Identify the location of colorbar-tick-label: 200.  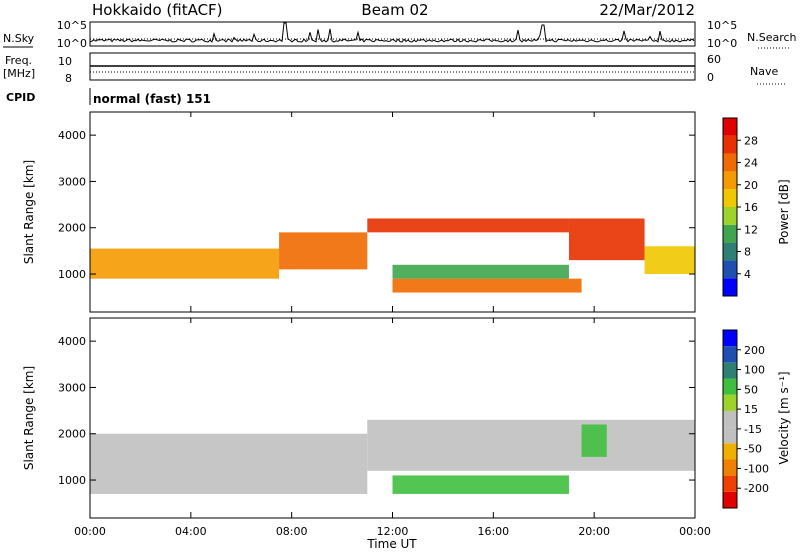
(754, 350).